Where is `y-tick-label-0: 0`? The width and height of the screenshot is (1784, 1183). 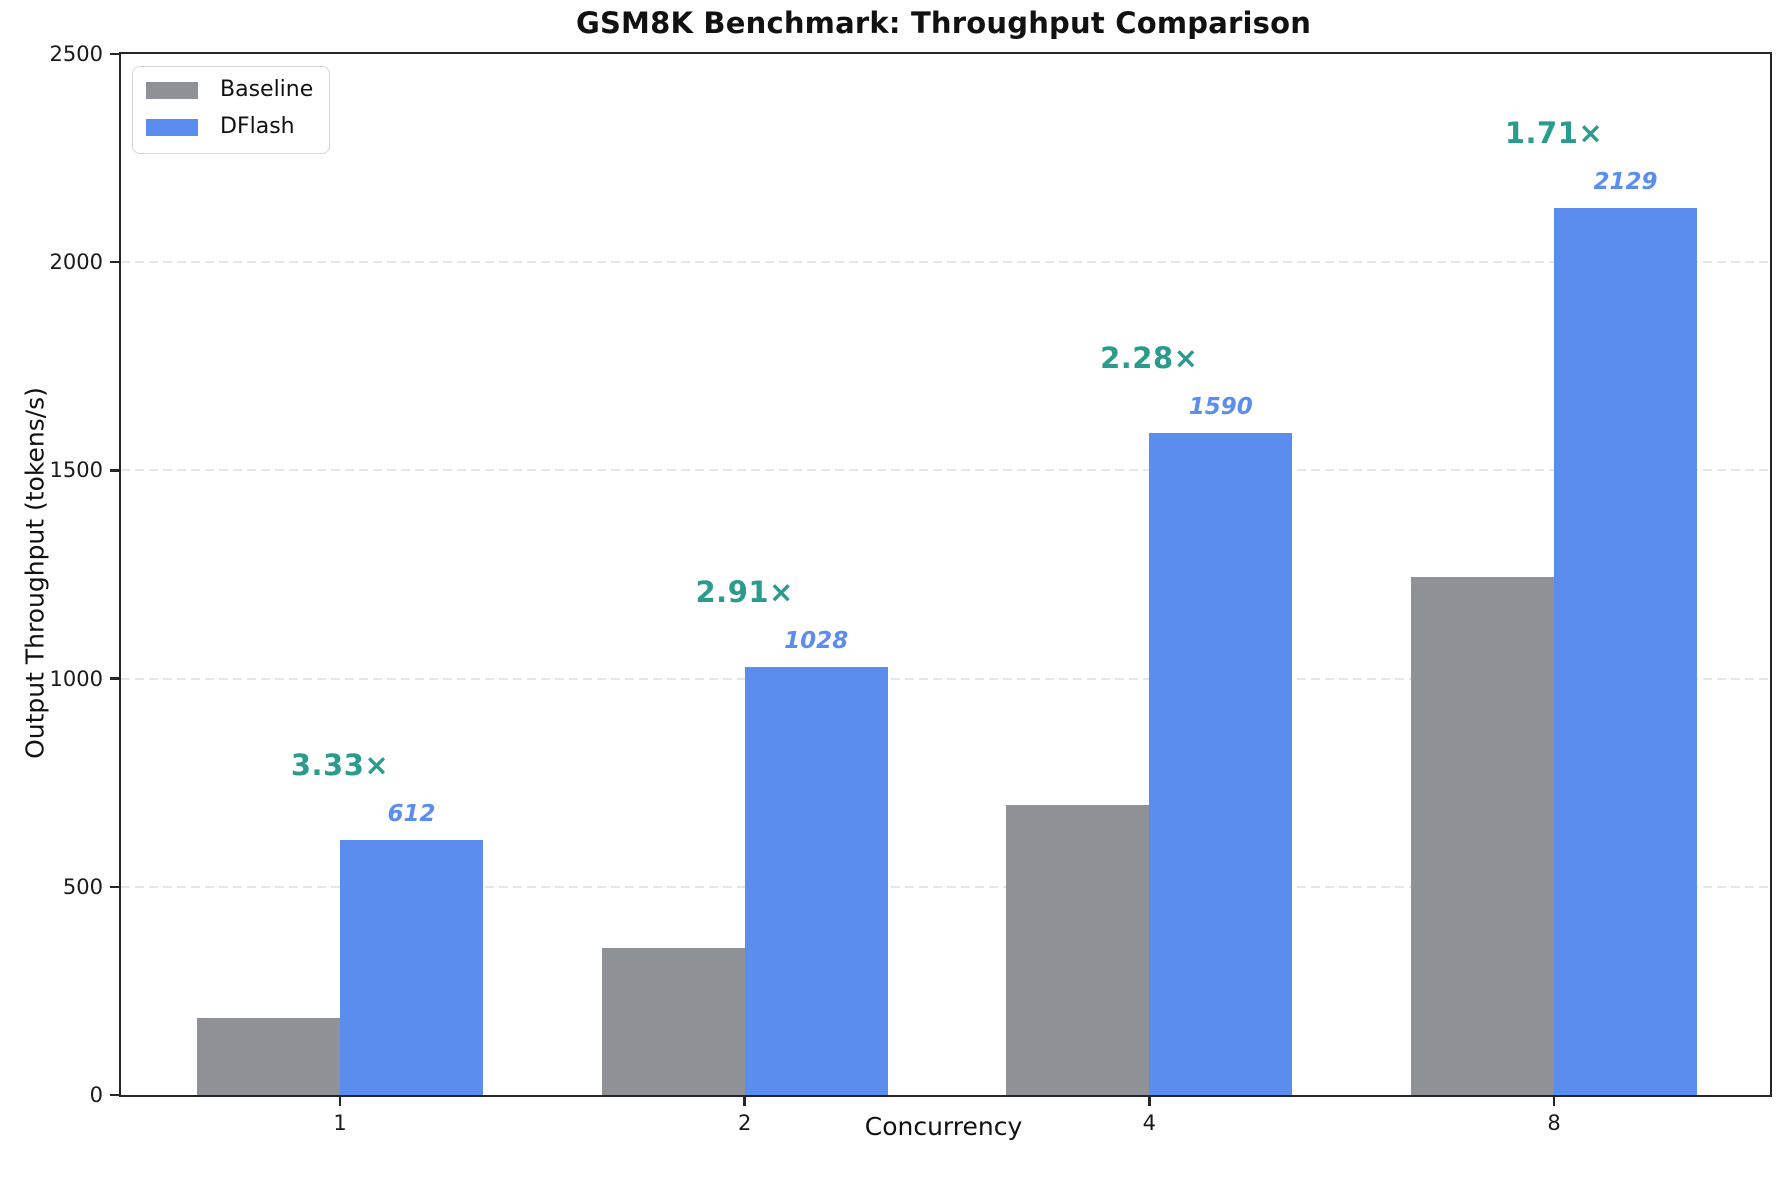
y-tick-label-0: 0 is located at coordinates (96, 1095).